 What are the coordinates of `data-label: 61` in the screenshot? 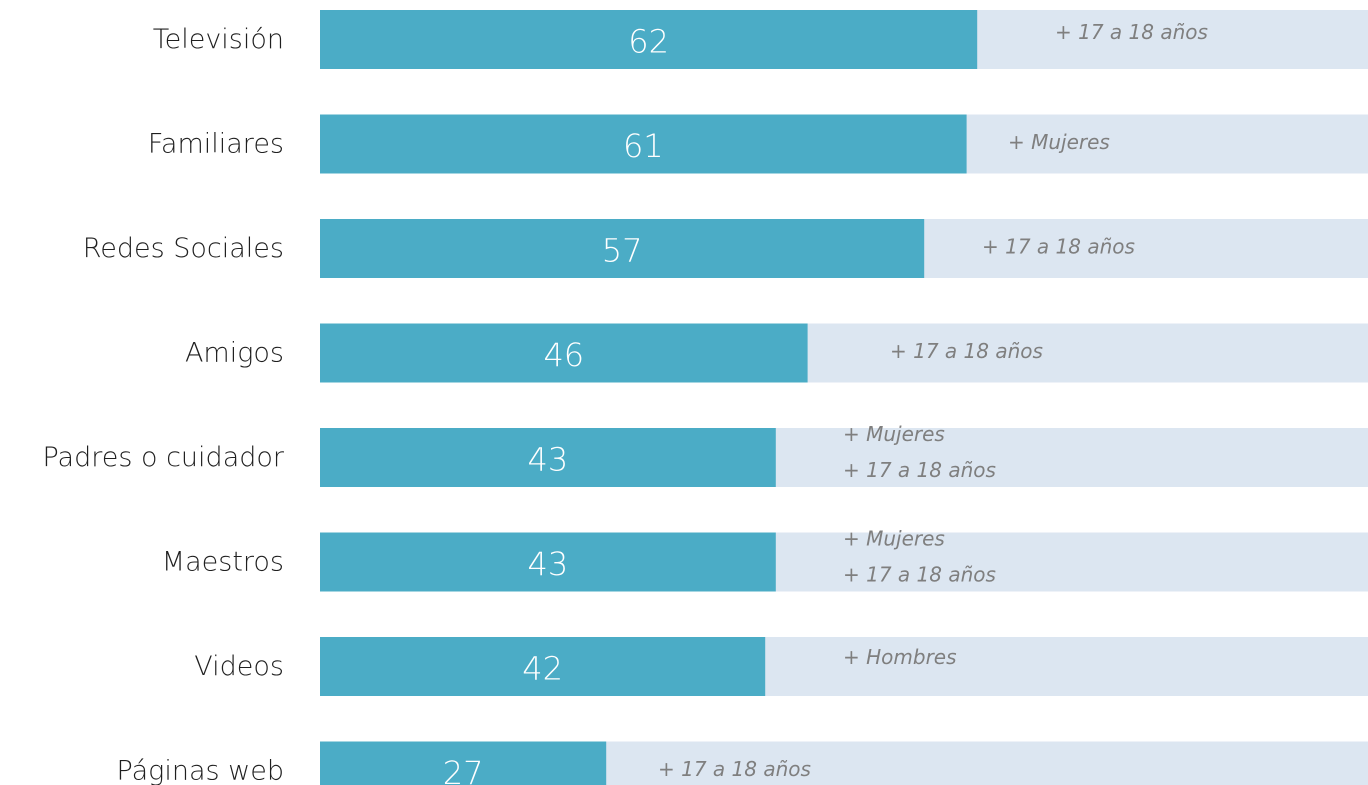 It's located at (643, 146).